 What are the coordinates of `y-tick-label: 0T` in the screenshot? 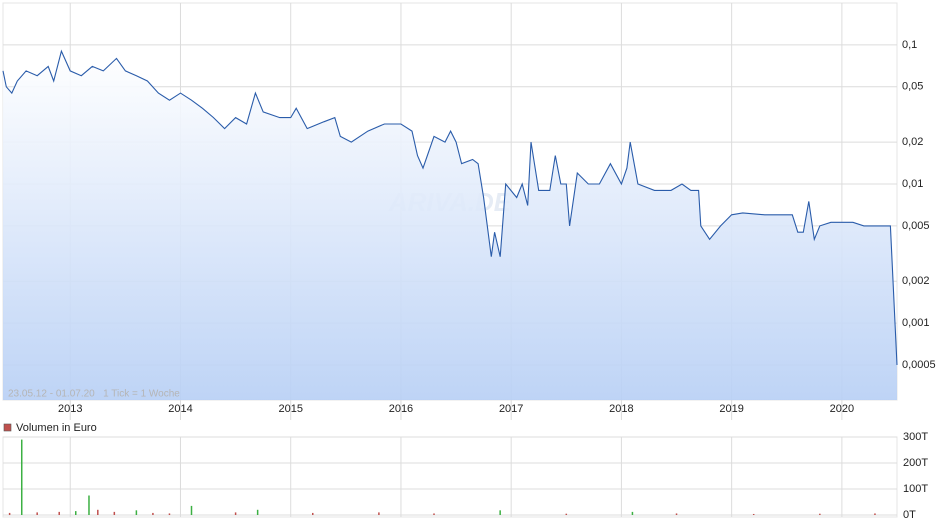 It's located at (909, 515).